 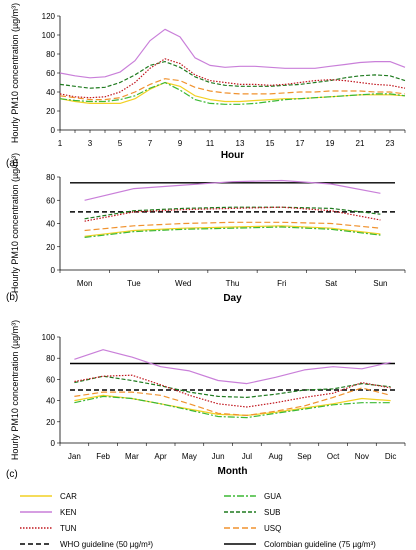 I want to click on x-tick-label: Jul, so click(x=247, y=456).